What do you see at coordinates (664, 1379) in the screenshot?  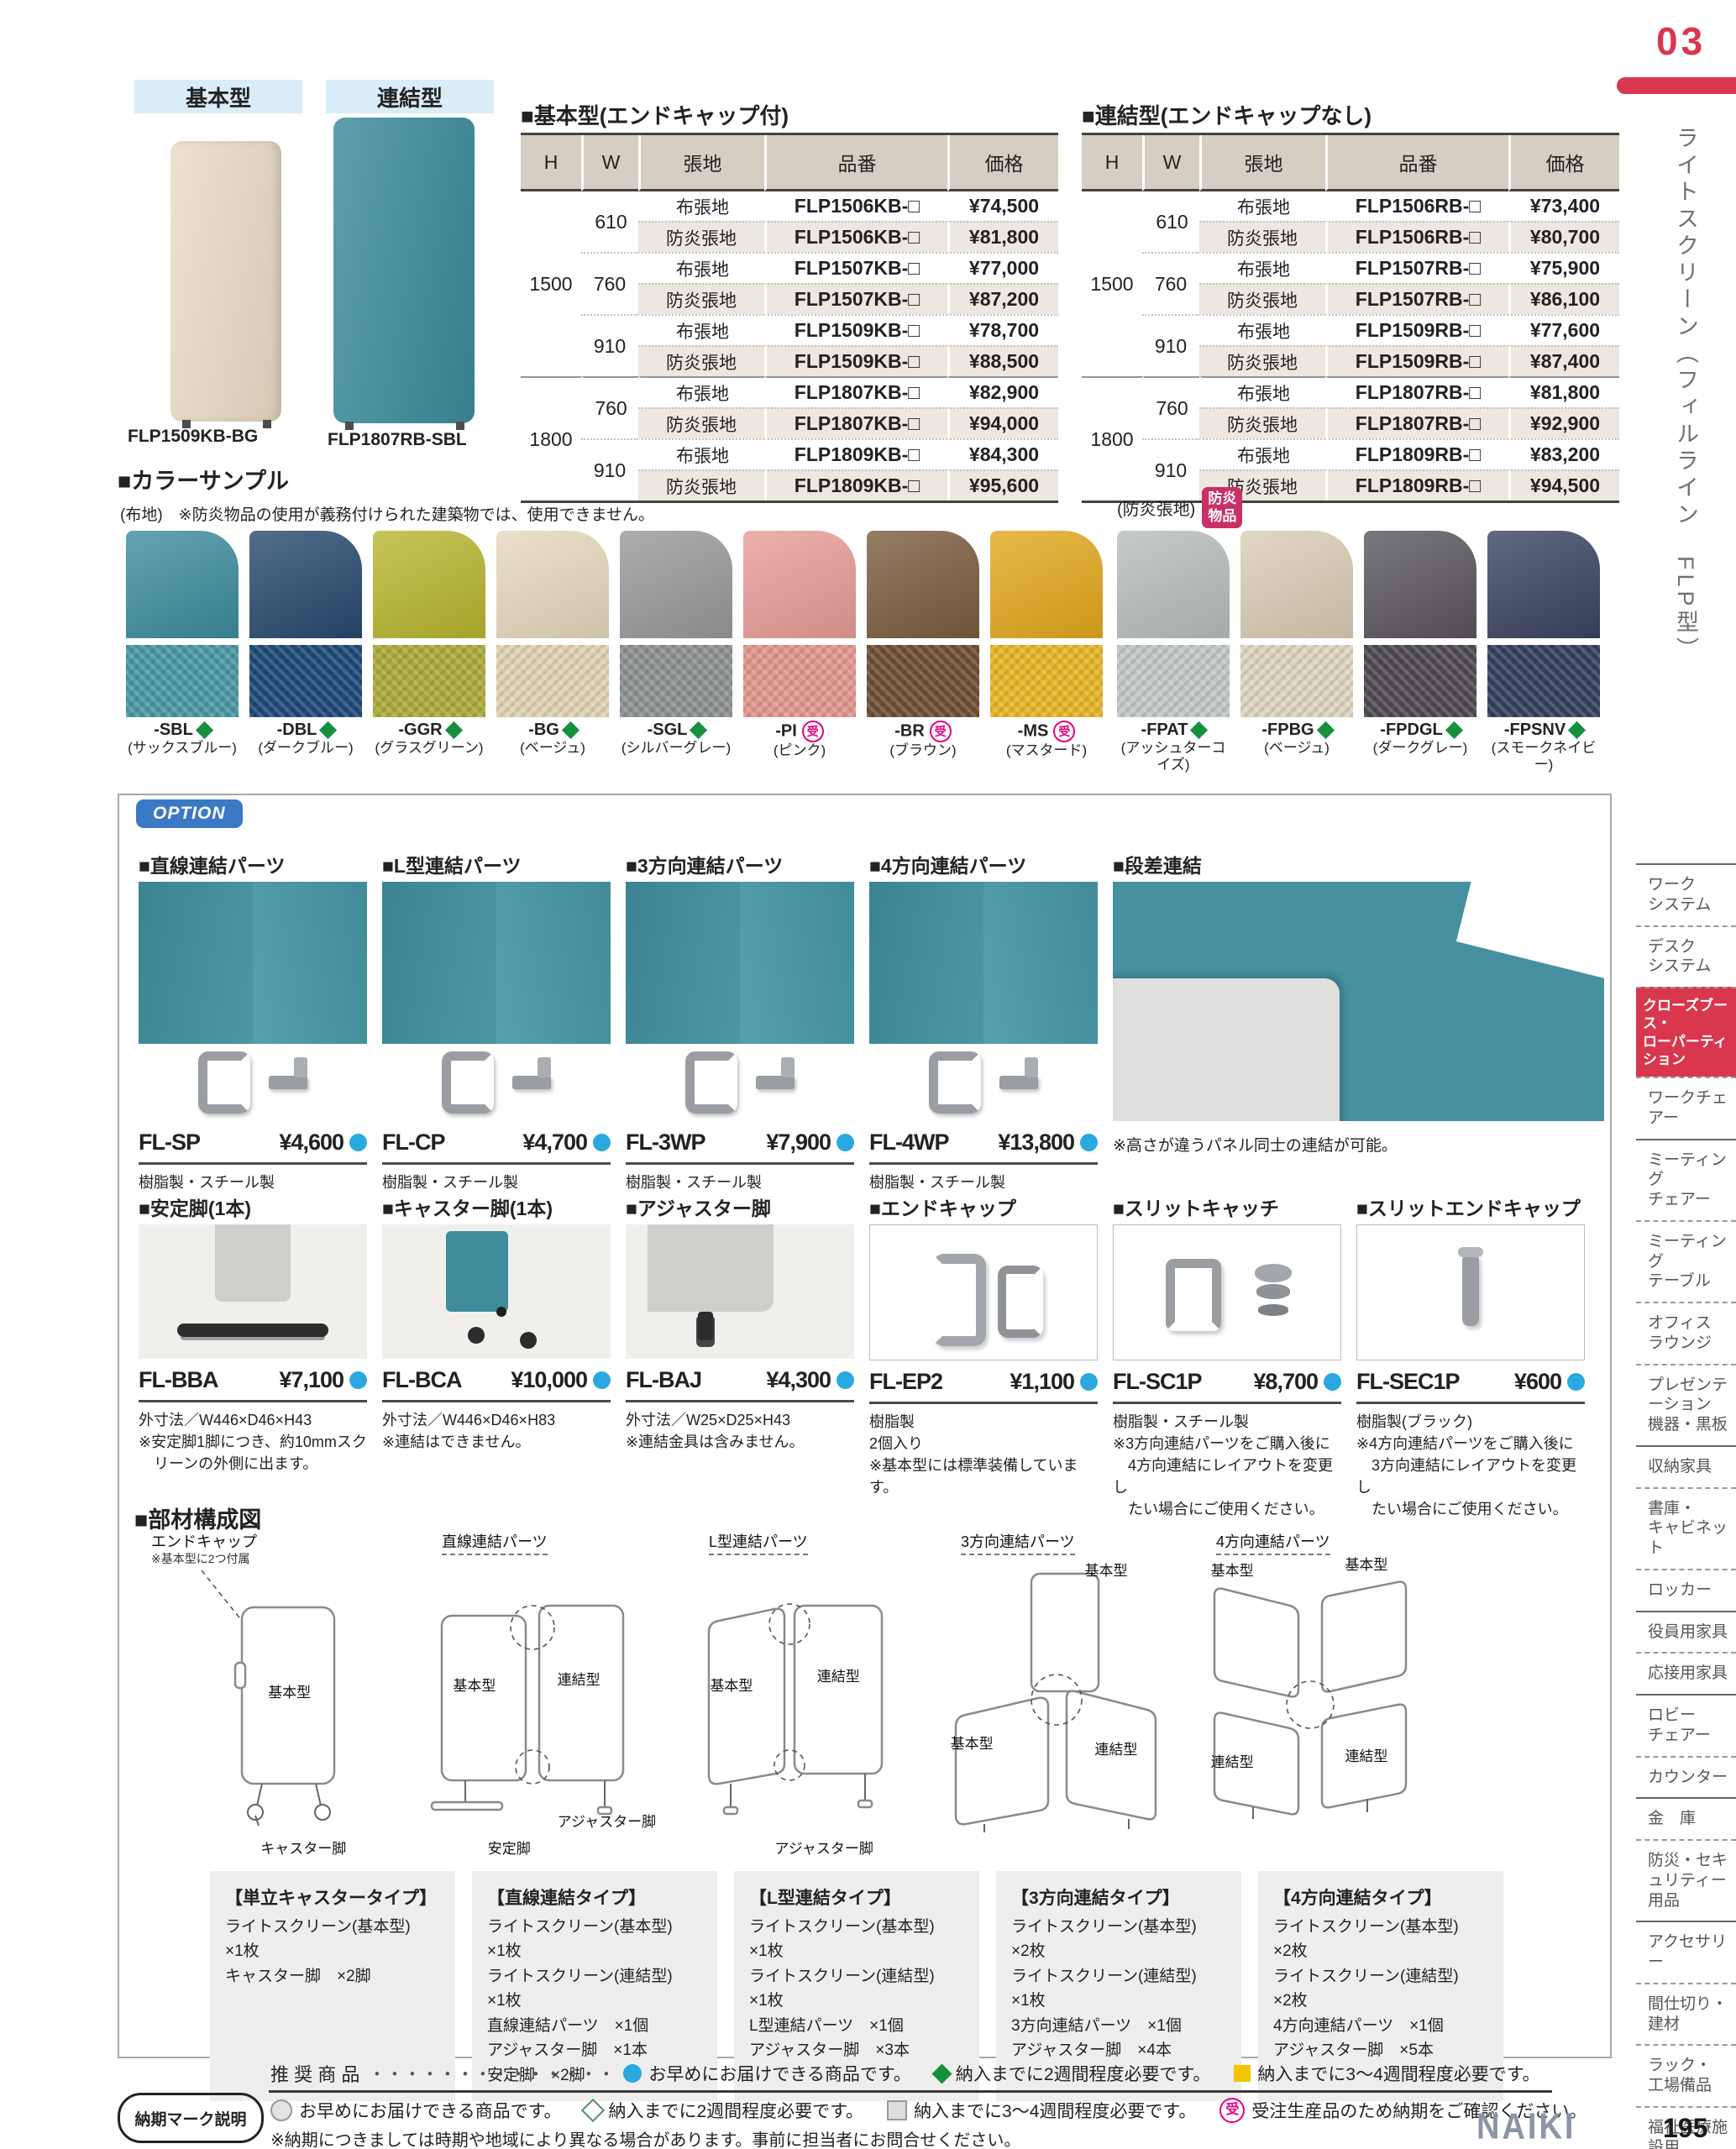 I see `product-code: FL-BAJ` at bounding box center [664, 1379].